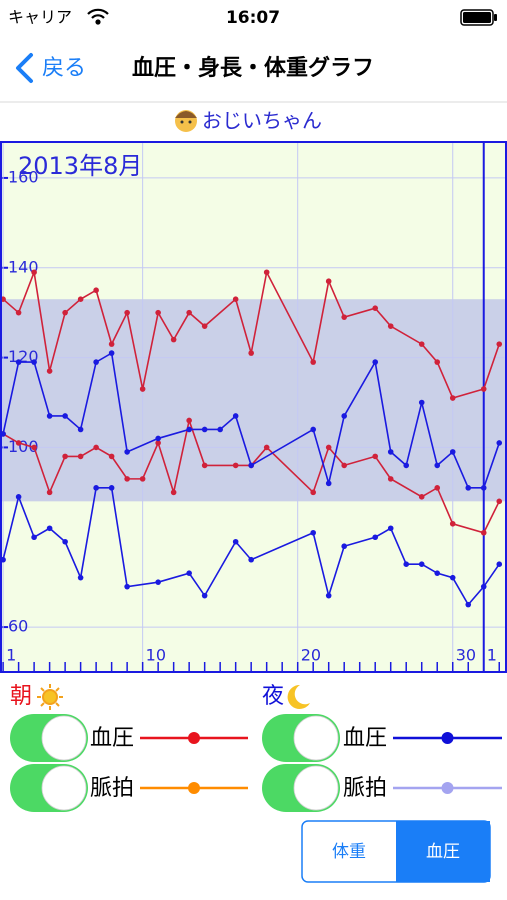  What do you see at coordinates (349, 852) in the screenshot?
I see `segment-label: 体重` at bounding box center [349, 852].